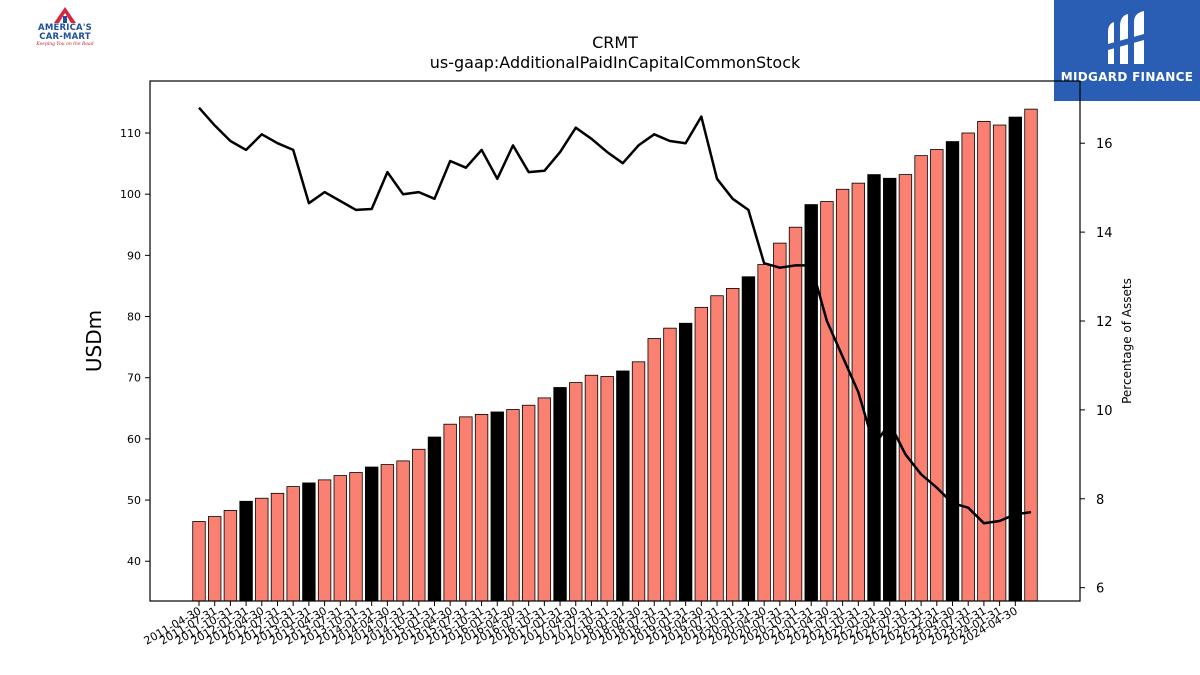  I want to click on y-tick-label: 80, so click(134, 317).